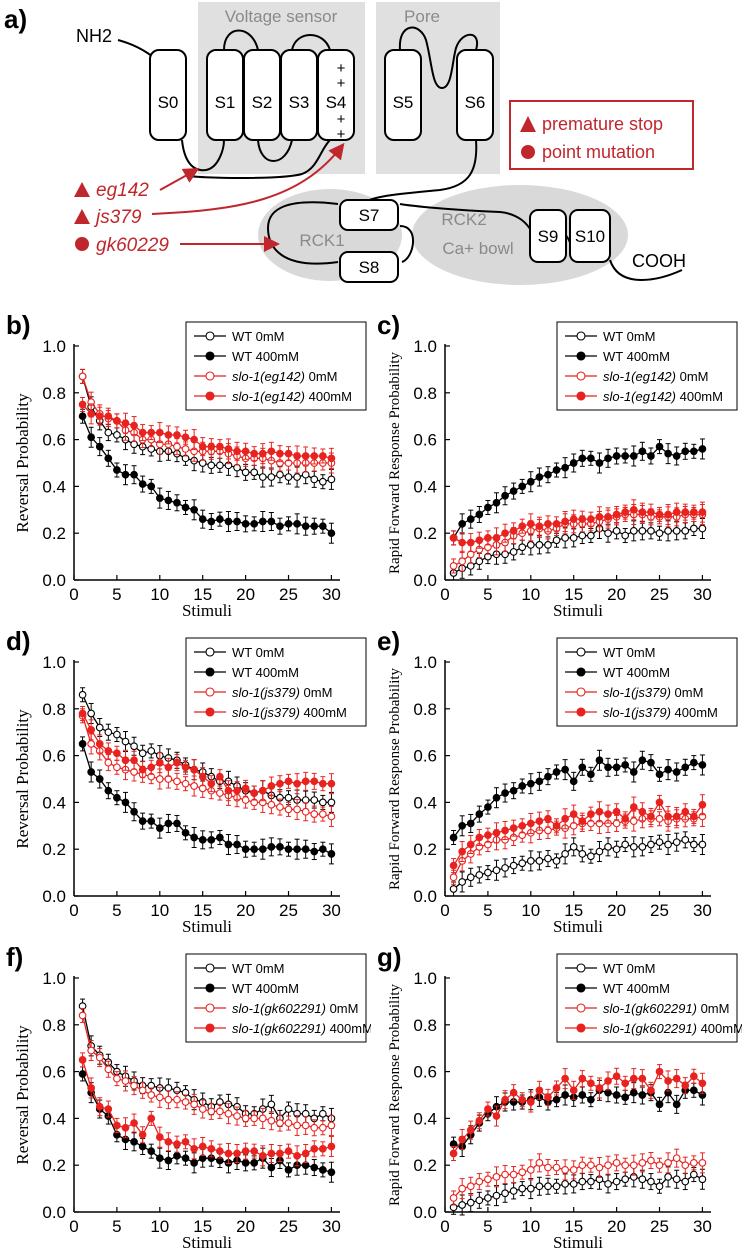  What do you see at coordinates (395, 462) in the screenshot?
I see `y-axis-label: Rapid Forward Response Probability` at bounding box center [395, 462].